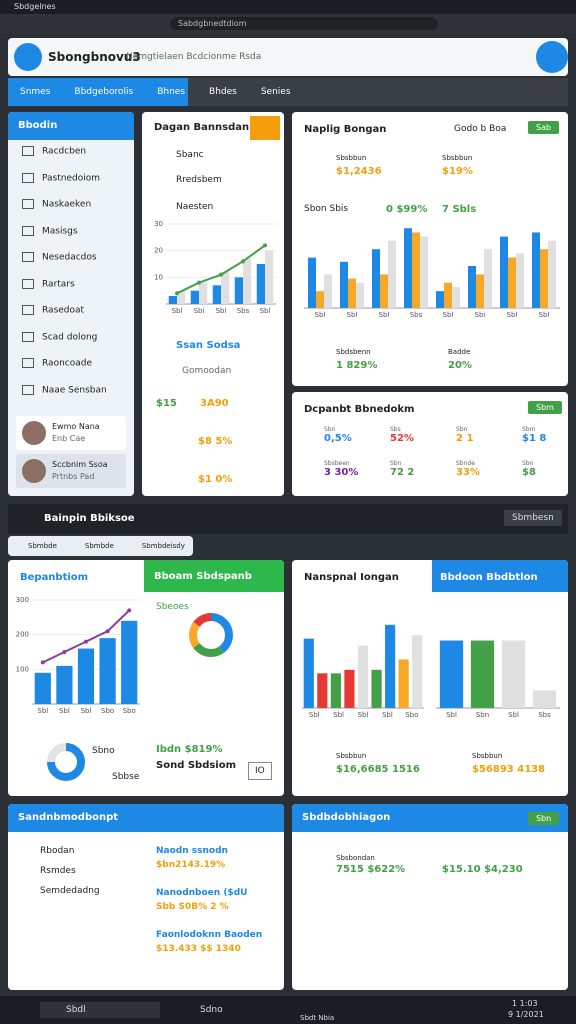 The height and width of the screenshot is (1024, 576). What do you see at coordinates (288, 519) in the screenshot?
I see `section-bar: Bainpin Bbiksoe Sbmbesn` at bounding box center [288, 519].